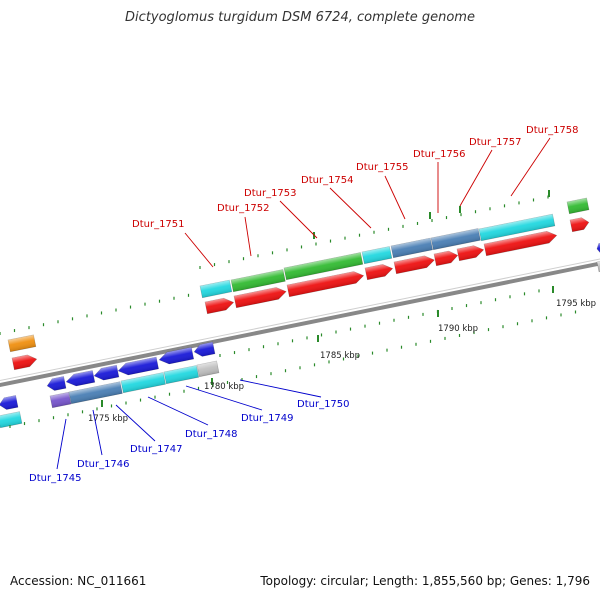 The image size is (600, 600). I want to click on upper-gene-label-0: Dtur_1751, so click(158, 224).